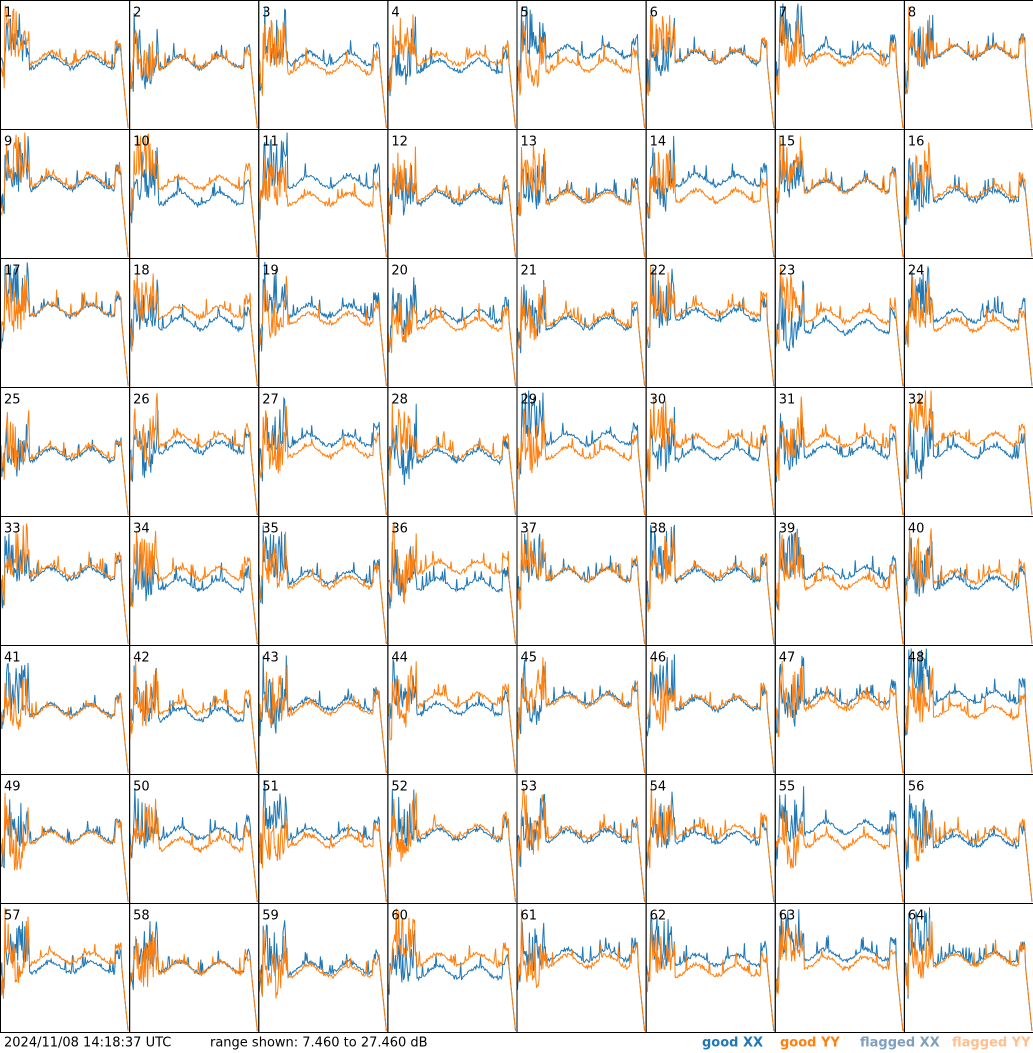  Describe the element at coordinates (399, 142) in the screenshot. I see `panel-label: 12` at that location.